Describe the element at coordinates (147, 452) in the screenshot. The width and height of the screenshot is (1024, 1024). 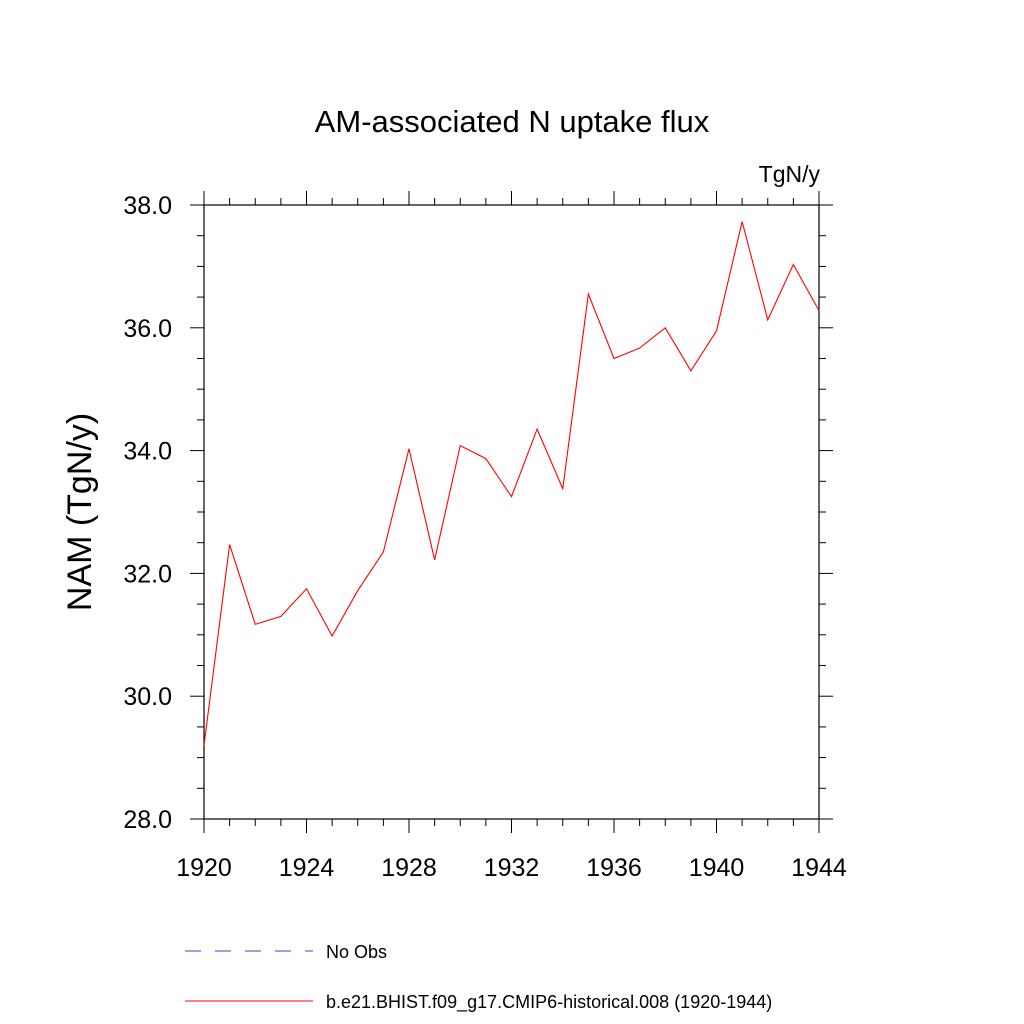
I see `y-tick-label: 34.0` at that location.